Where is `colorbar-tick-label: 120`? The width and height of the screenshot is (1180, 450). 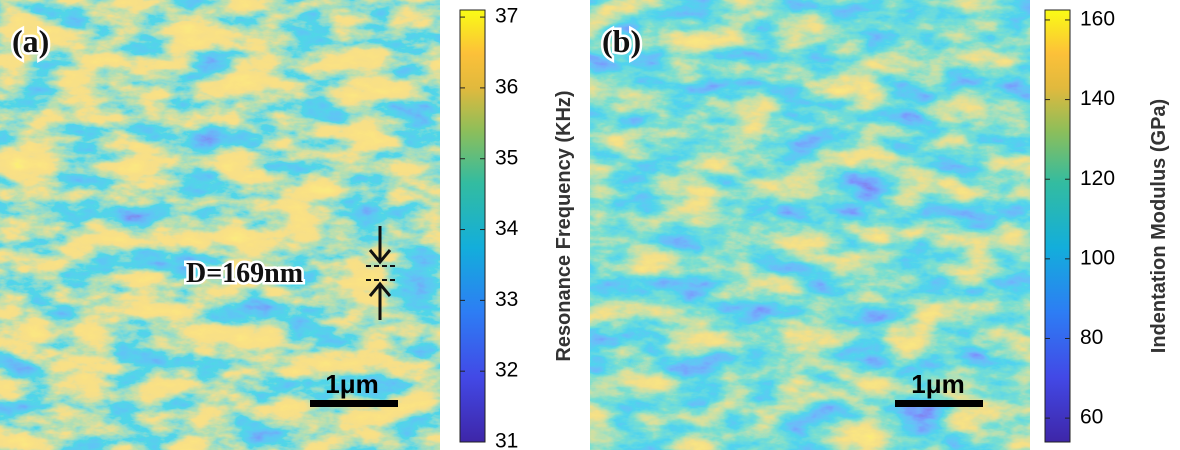 colorbar-tick-label: 120 is located at coordinates (1097, 178).